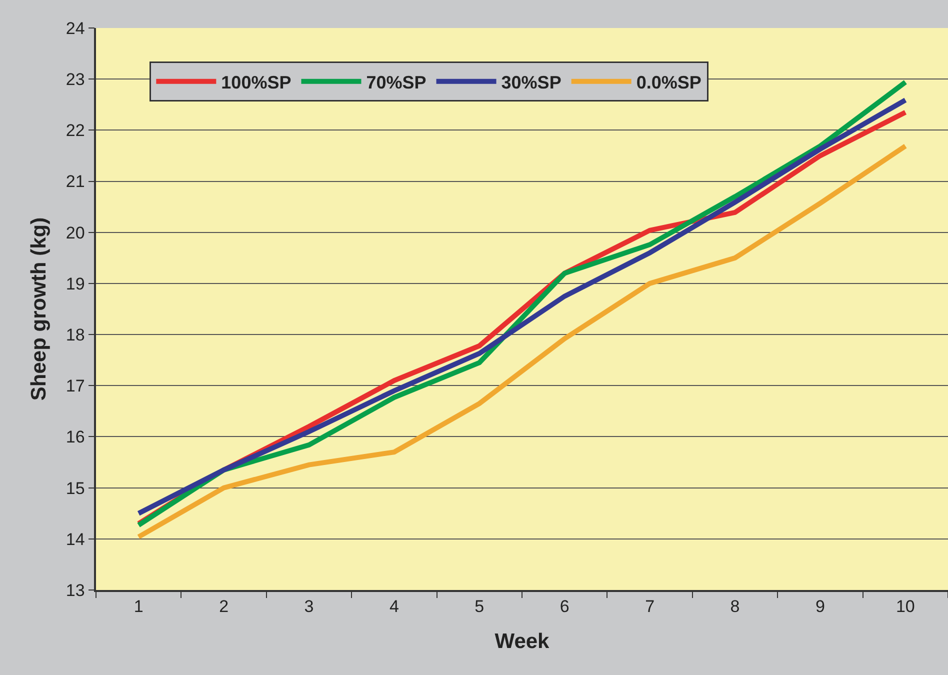  I want to click on x-tick-label: 9, so click(820, 606).